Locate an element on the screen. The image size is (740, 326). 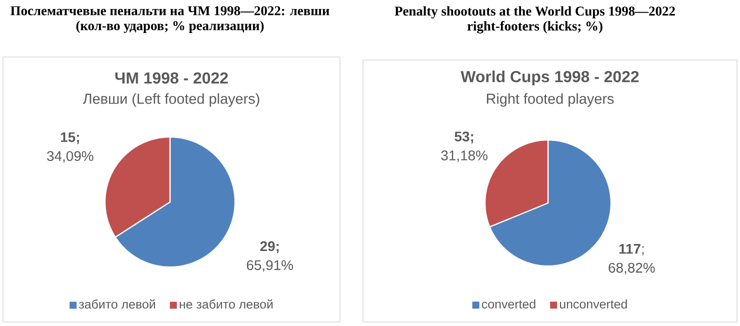
text: Левши (Left footed players) is located at coordinates (171, 100).